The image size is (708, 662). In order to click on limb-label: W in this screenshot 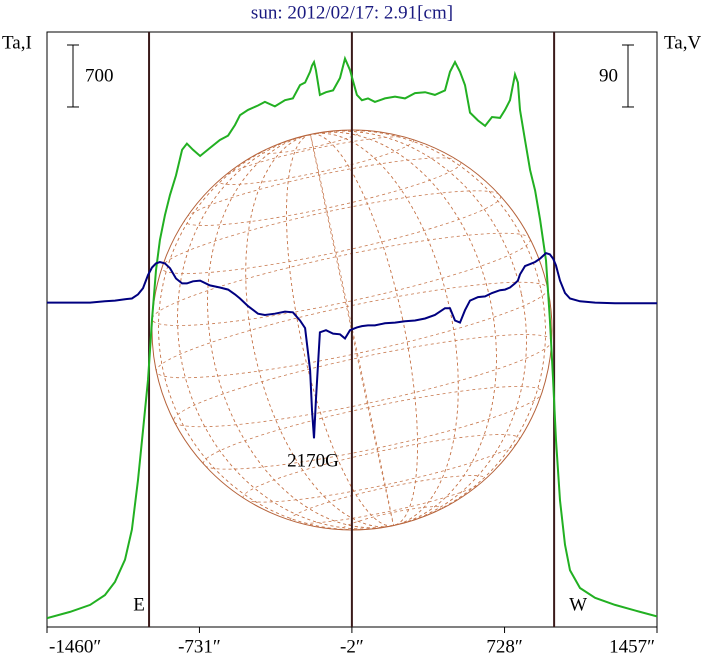, I will do `click(578, 604)`.